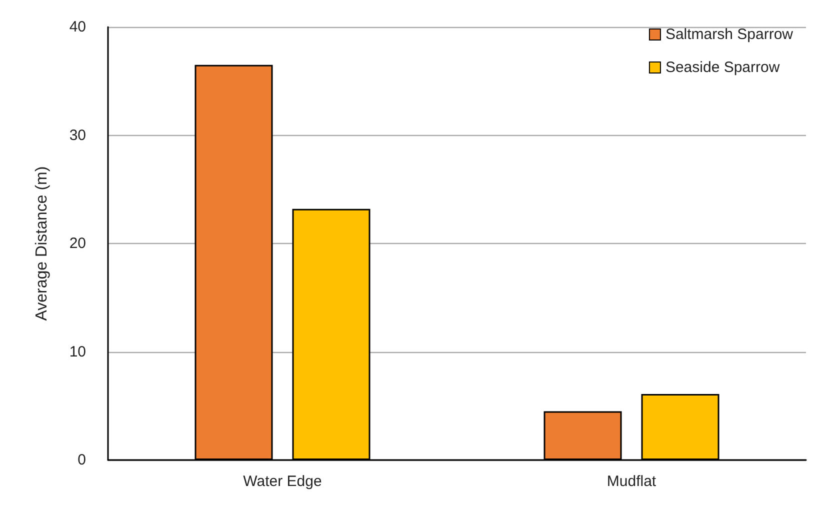  I want to click on y-tick-label: 10, so click(77, 351).